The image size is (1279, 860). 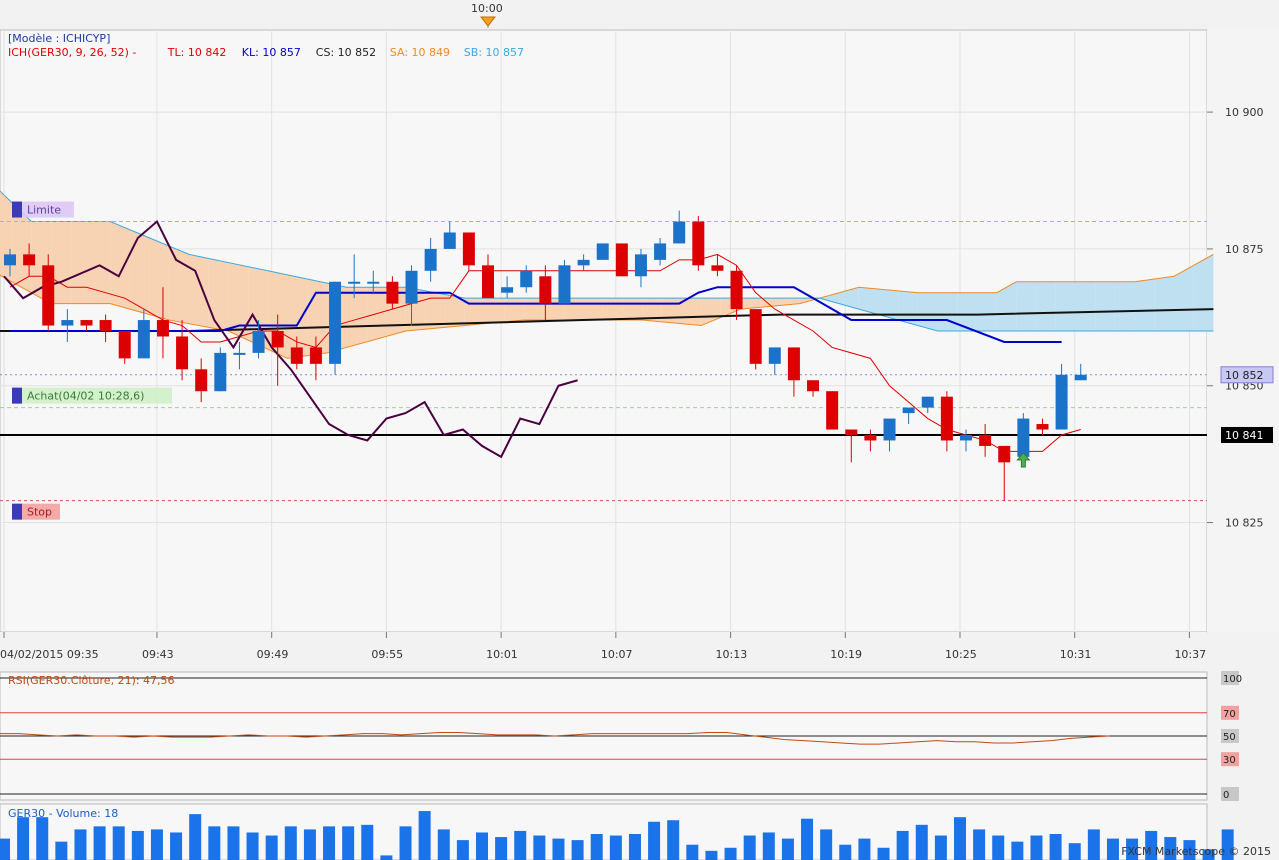 I want to click on kijun-sen-line, so click(x=536, y=314).